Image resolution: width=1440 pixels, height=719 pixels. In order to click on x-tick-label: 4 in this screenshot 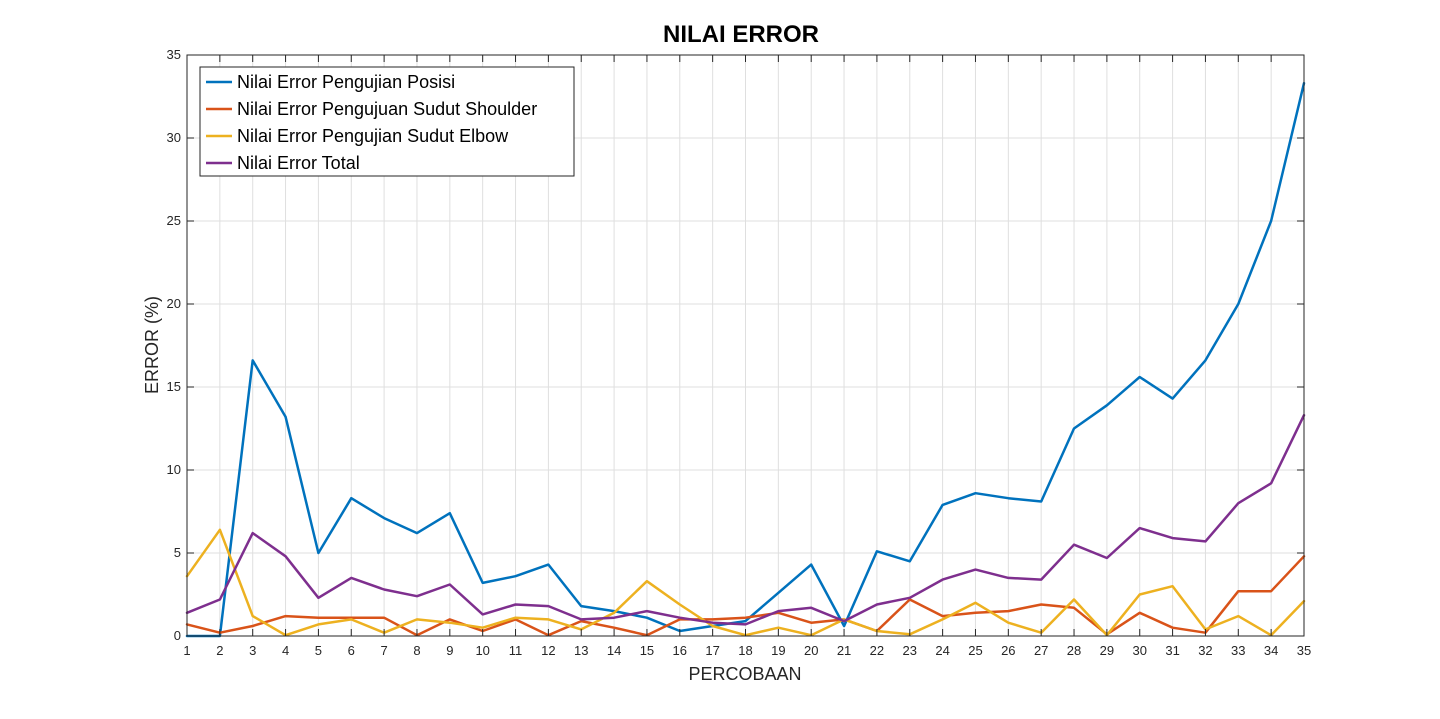, I will do `click(285, 650)`.